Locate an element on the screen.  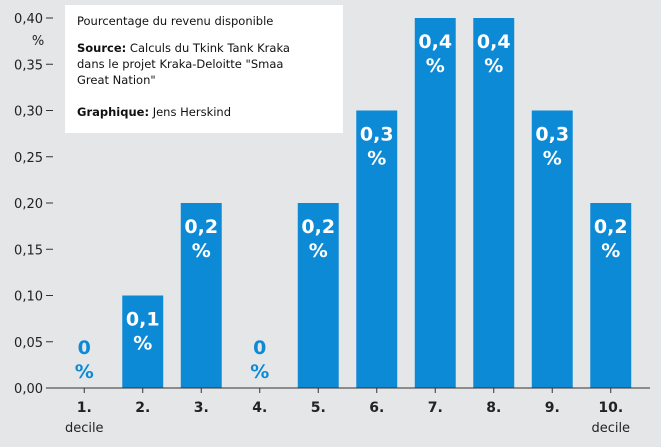
info-box-source: Source: Calculs du Tkink Tank Kraka is located at coordinates (183, 48).